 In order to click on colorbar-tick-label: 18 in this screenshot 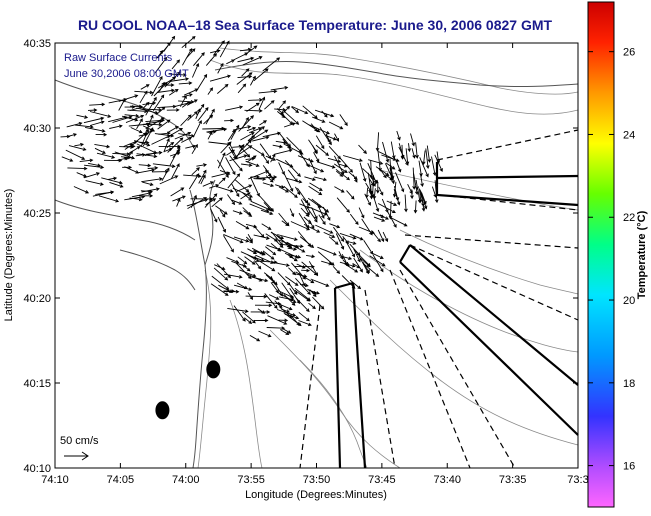, I will do `click(629, 384)`.